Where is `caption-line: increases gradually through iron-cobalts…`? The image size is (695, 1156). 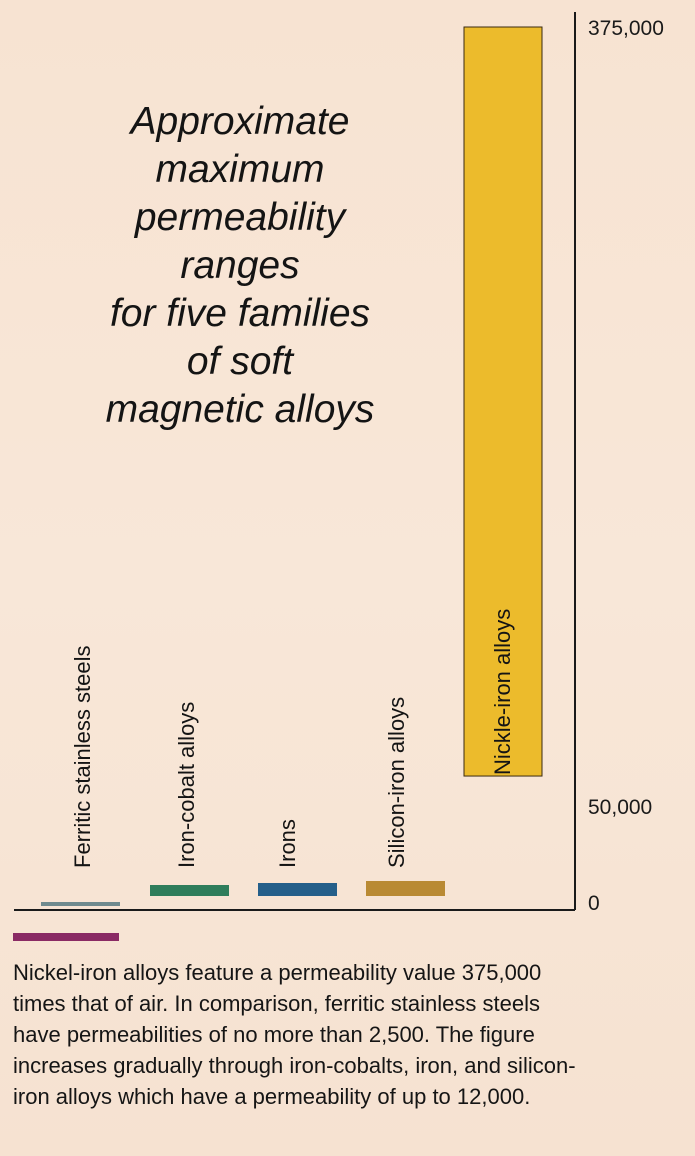 caption-line: increases gradually through iron-cobalts… is located at coordinates (294, 1065).